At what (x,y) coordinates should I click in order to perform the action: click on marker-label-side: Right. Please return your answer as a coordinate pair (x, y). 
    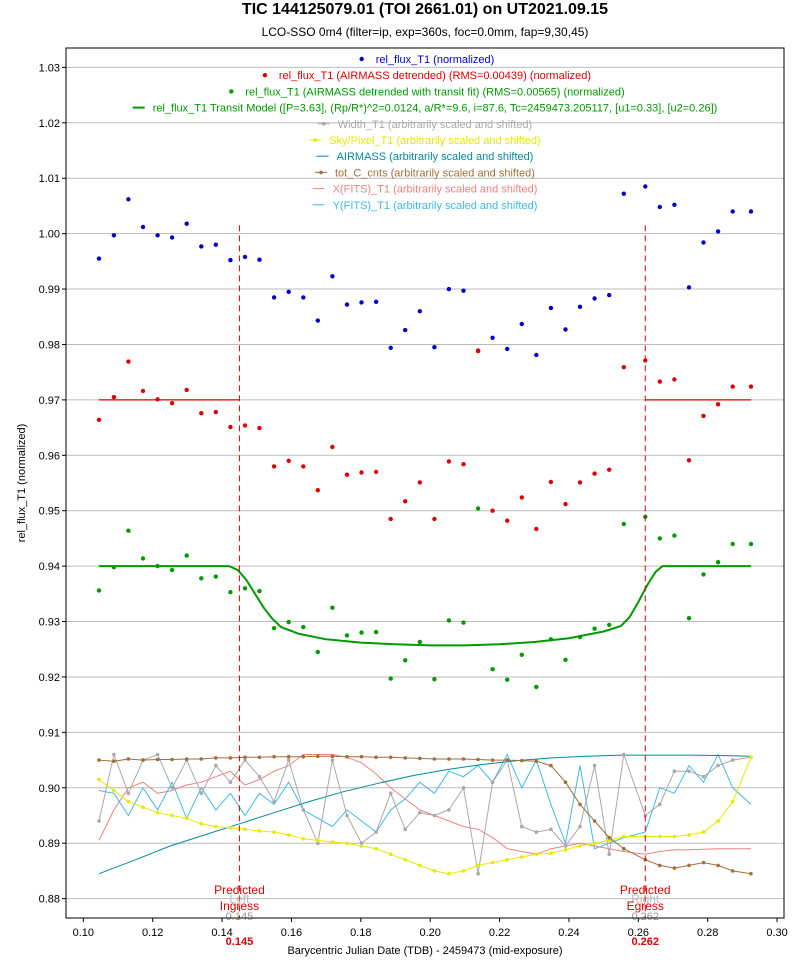
    Looking at the image, I should click on (645, 899).